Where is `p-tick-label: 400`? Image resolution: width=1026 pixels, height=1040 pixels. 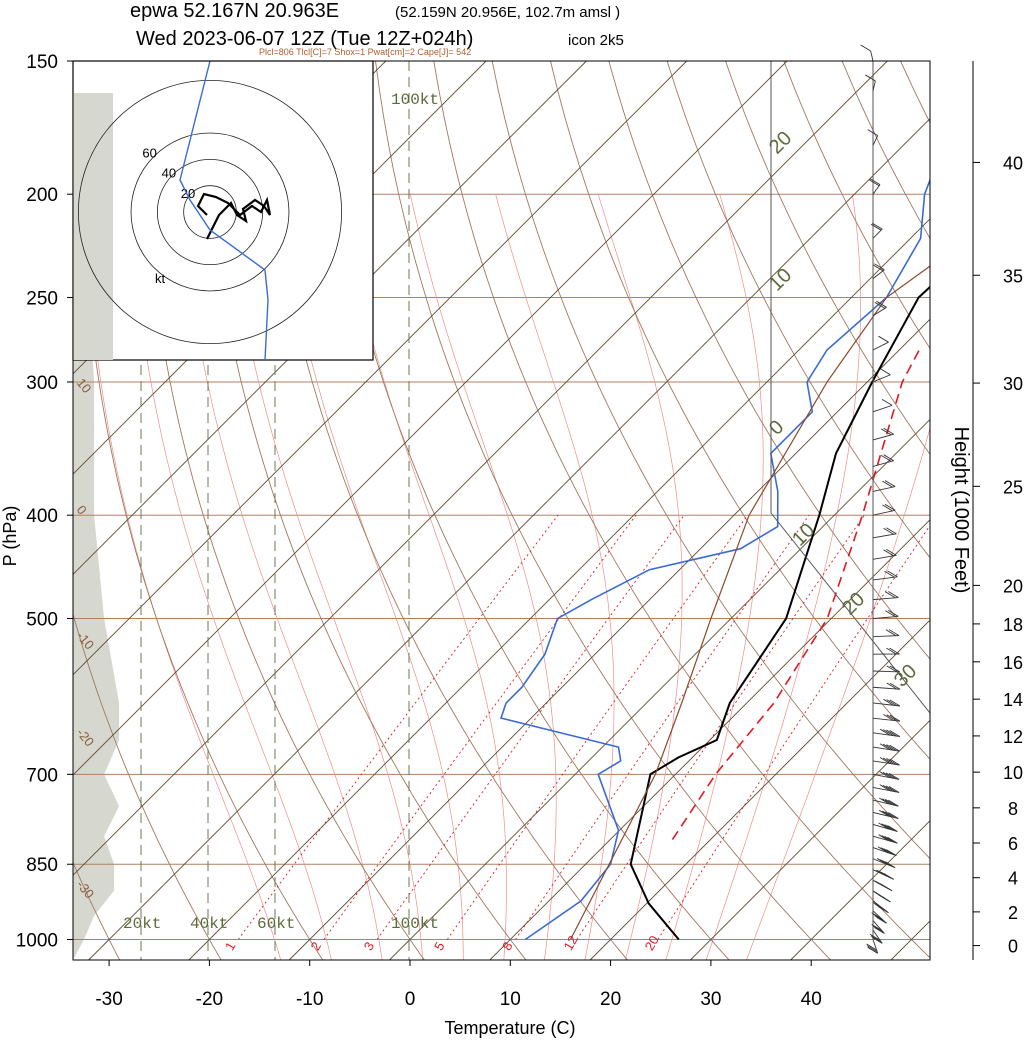 p-tick-label: 400 is located at coordinates (42, 516).